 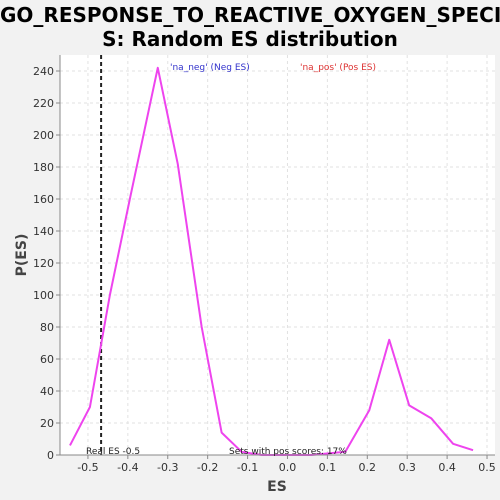 I want to click on x-tick-label: -0.2, so click(x=207, y=467).